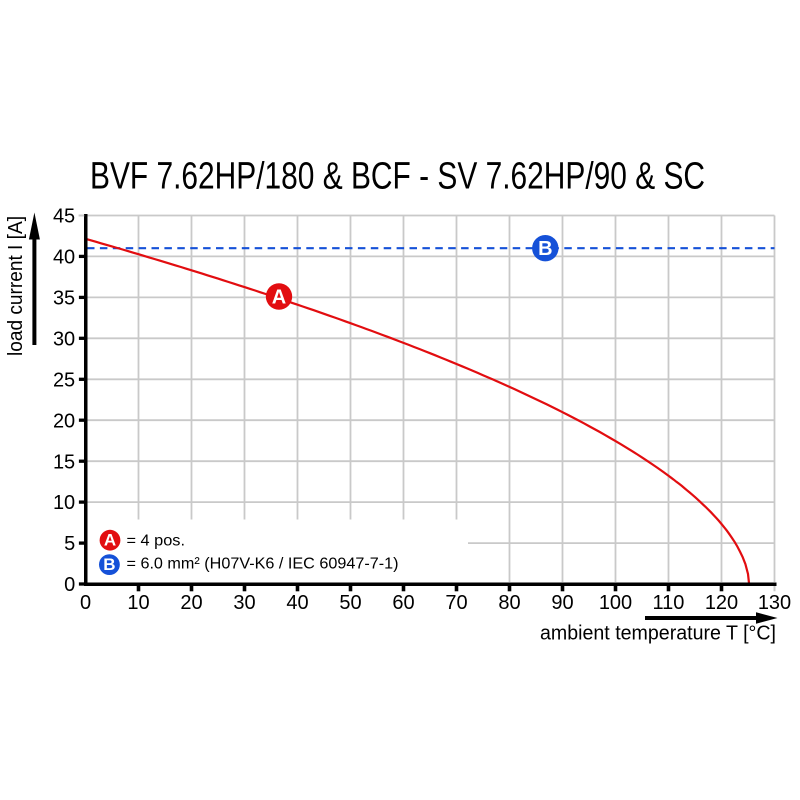 Image resolution: width=800 pixels, height=800 pixels. Describe the element at coordinates (64, 380) in the screenshot. I see `svg-text: 25` at that location.